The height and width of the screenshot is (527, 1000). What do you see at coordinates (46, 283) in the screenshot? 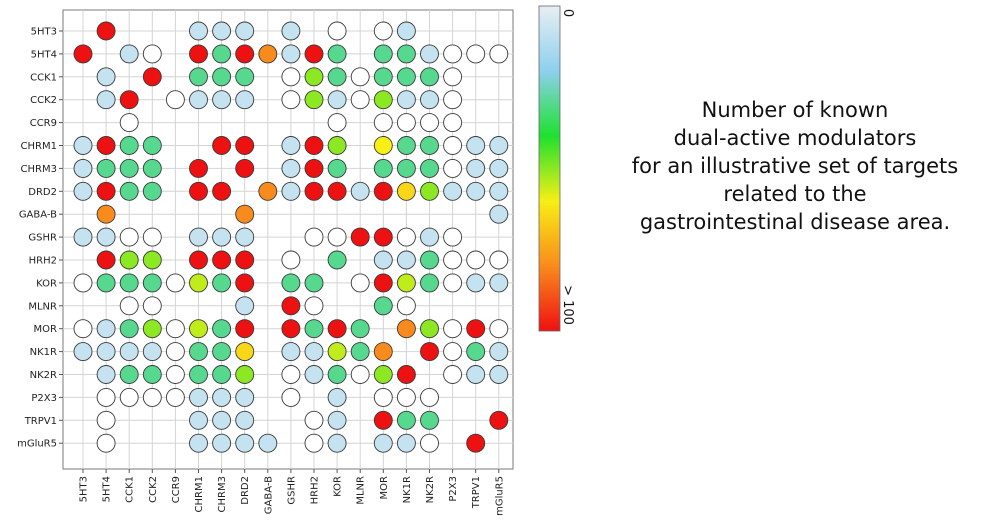
I see `row-label-kor: KOR` at bounding box center [46, 283].